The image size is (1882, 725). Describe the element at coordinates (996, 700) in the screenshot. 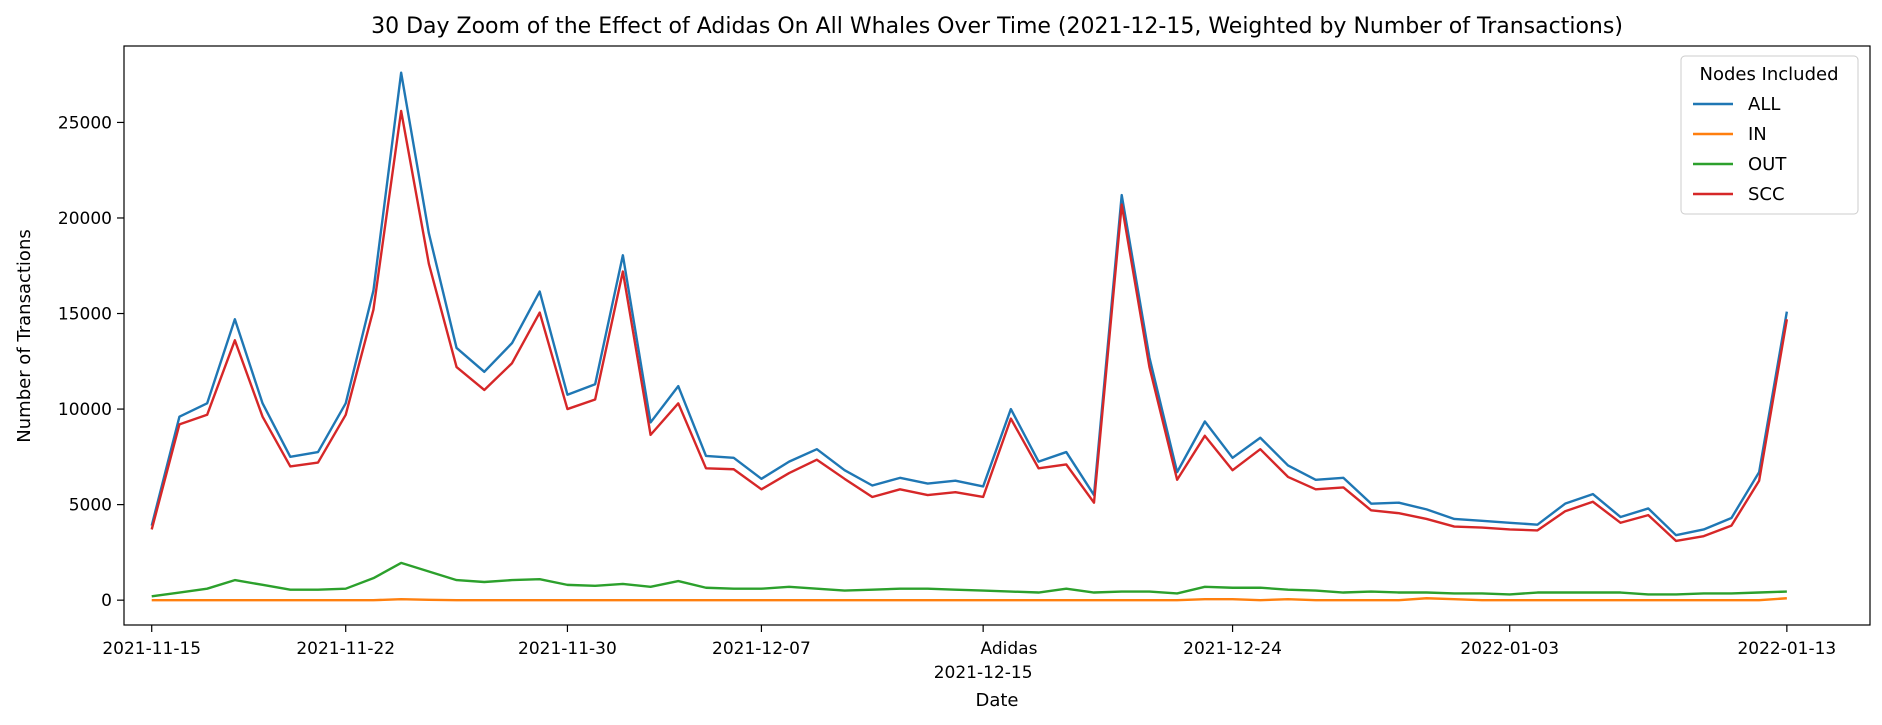

I see `x-axis-label: Date` at that location.